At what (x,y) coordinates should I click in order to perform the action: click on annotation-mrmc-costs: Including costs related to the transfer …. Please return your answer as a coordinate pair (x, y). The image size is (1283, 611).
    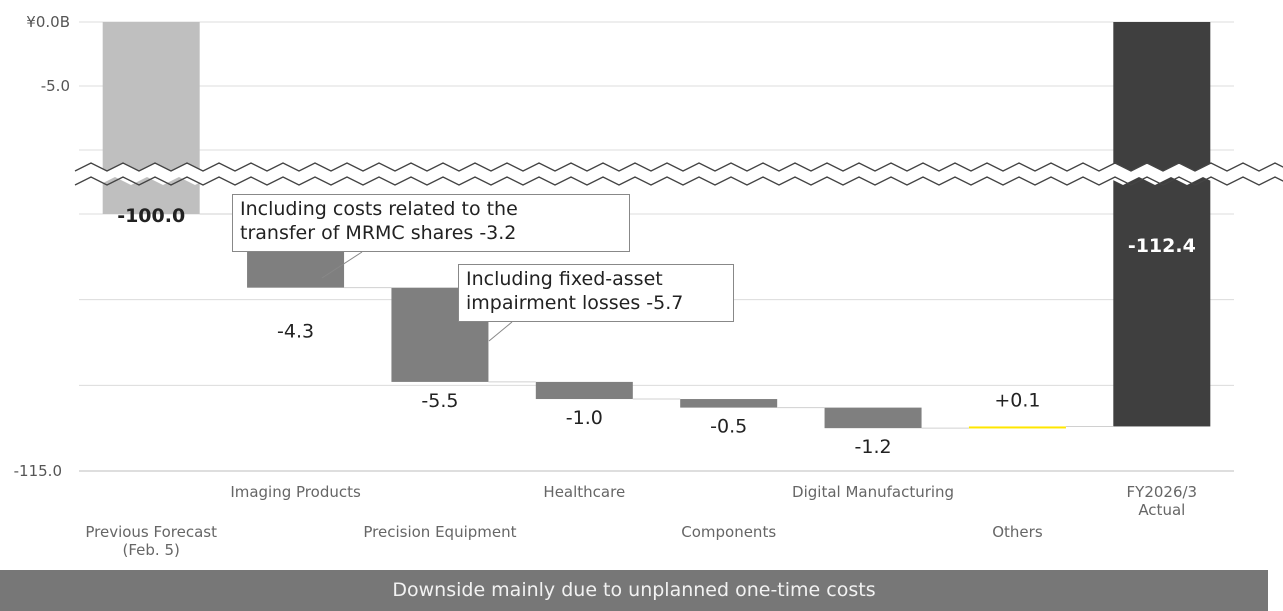
    Looking at the image, I should click on (431, 223).